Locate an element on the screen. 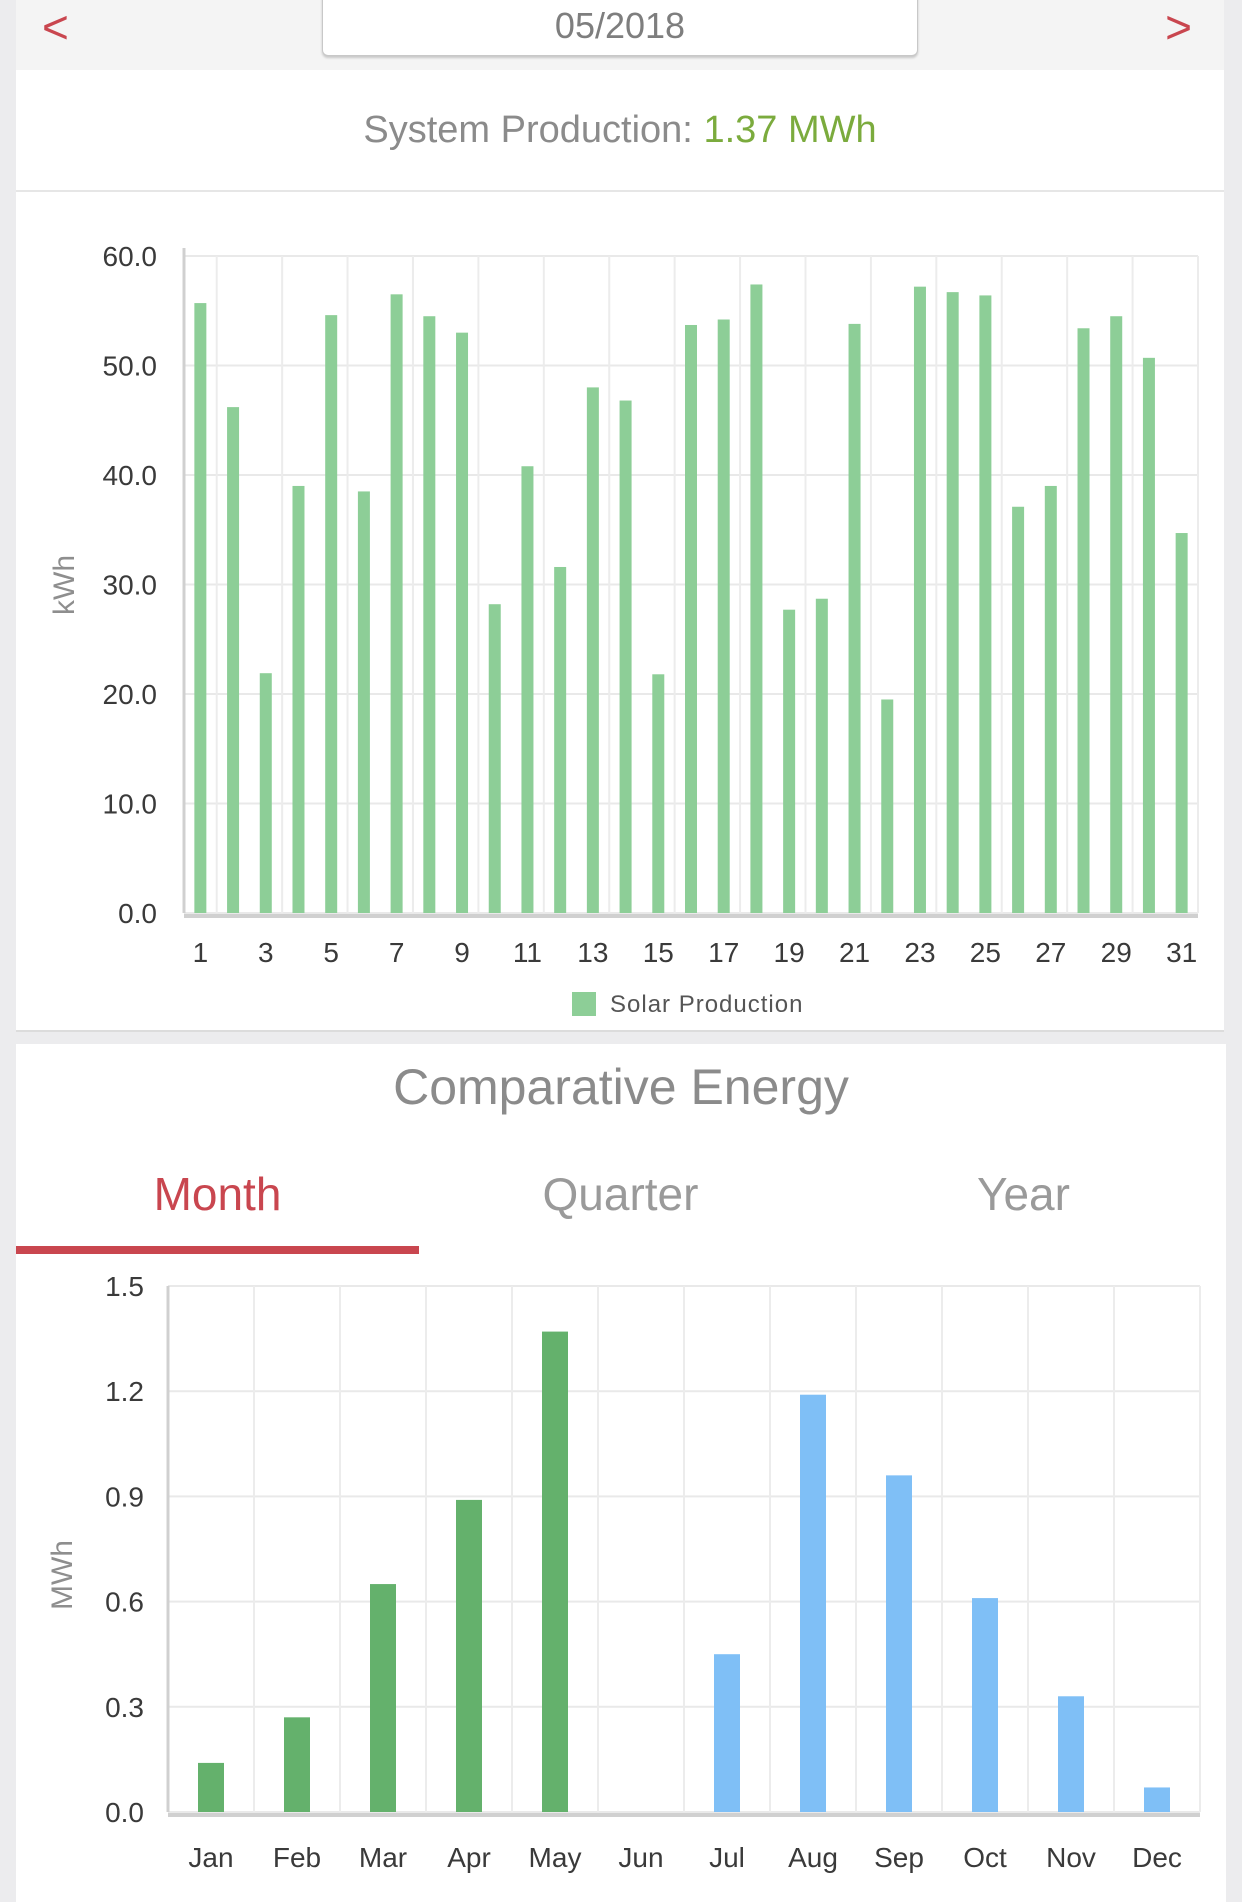  comparative-energy-title: Comparative Energy is located at coordinates (621, 1087).